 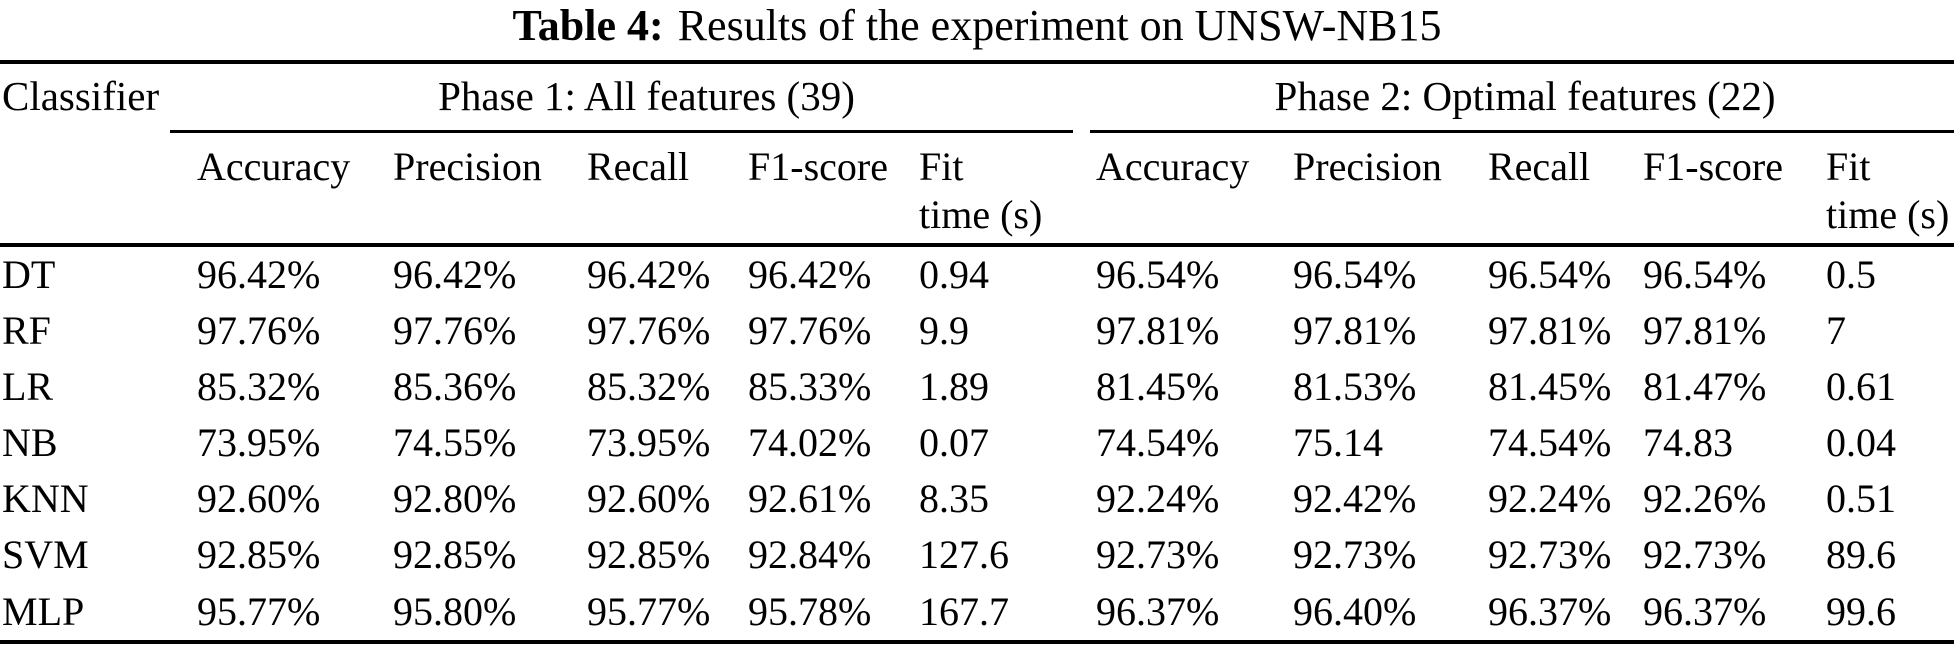 What do you see at coordinates (30, 443) in the screenshot?
I see `row-classifier-label: NB` at bounding box center [30, 443].